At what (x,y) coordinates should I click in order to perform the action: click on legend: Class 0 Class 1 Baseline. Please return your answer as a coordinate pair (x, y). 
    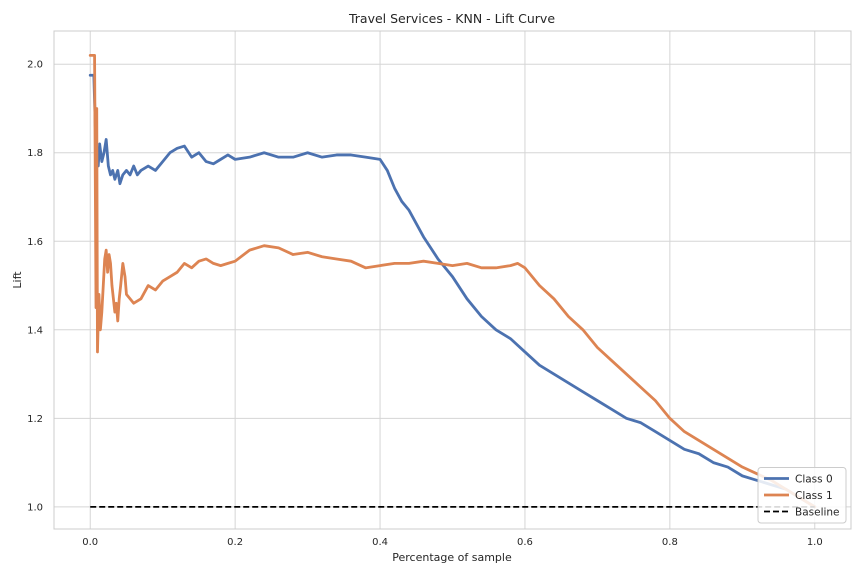
    Looking at the image, I should click on (802, 495).